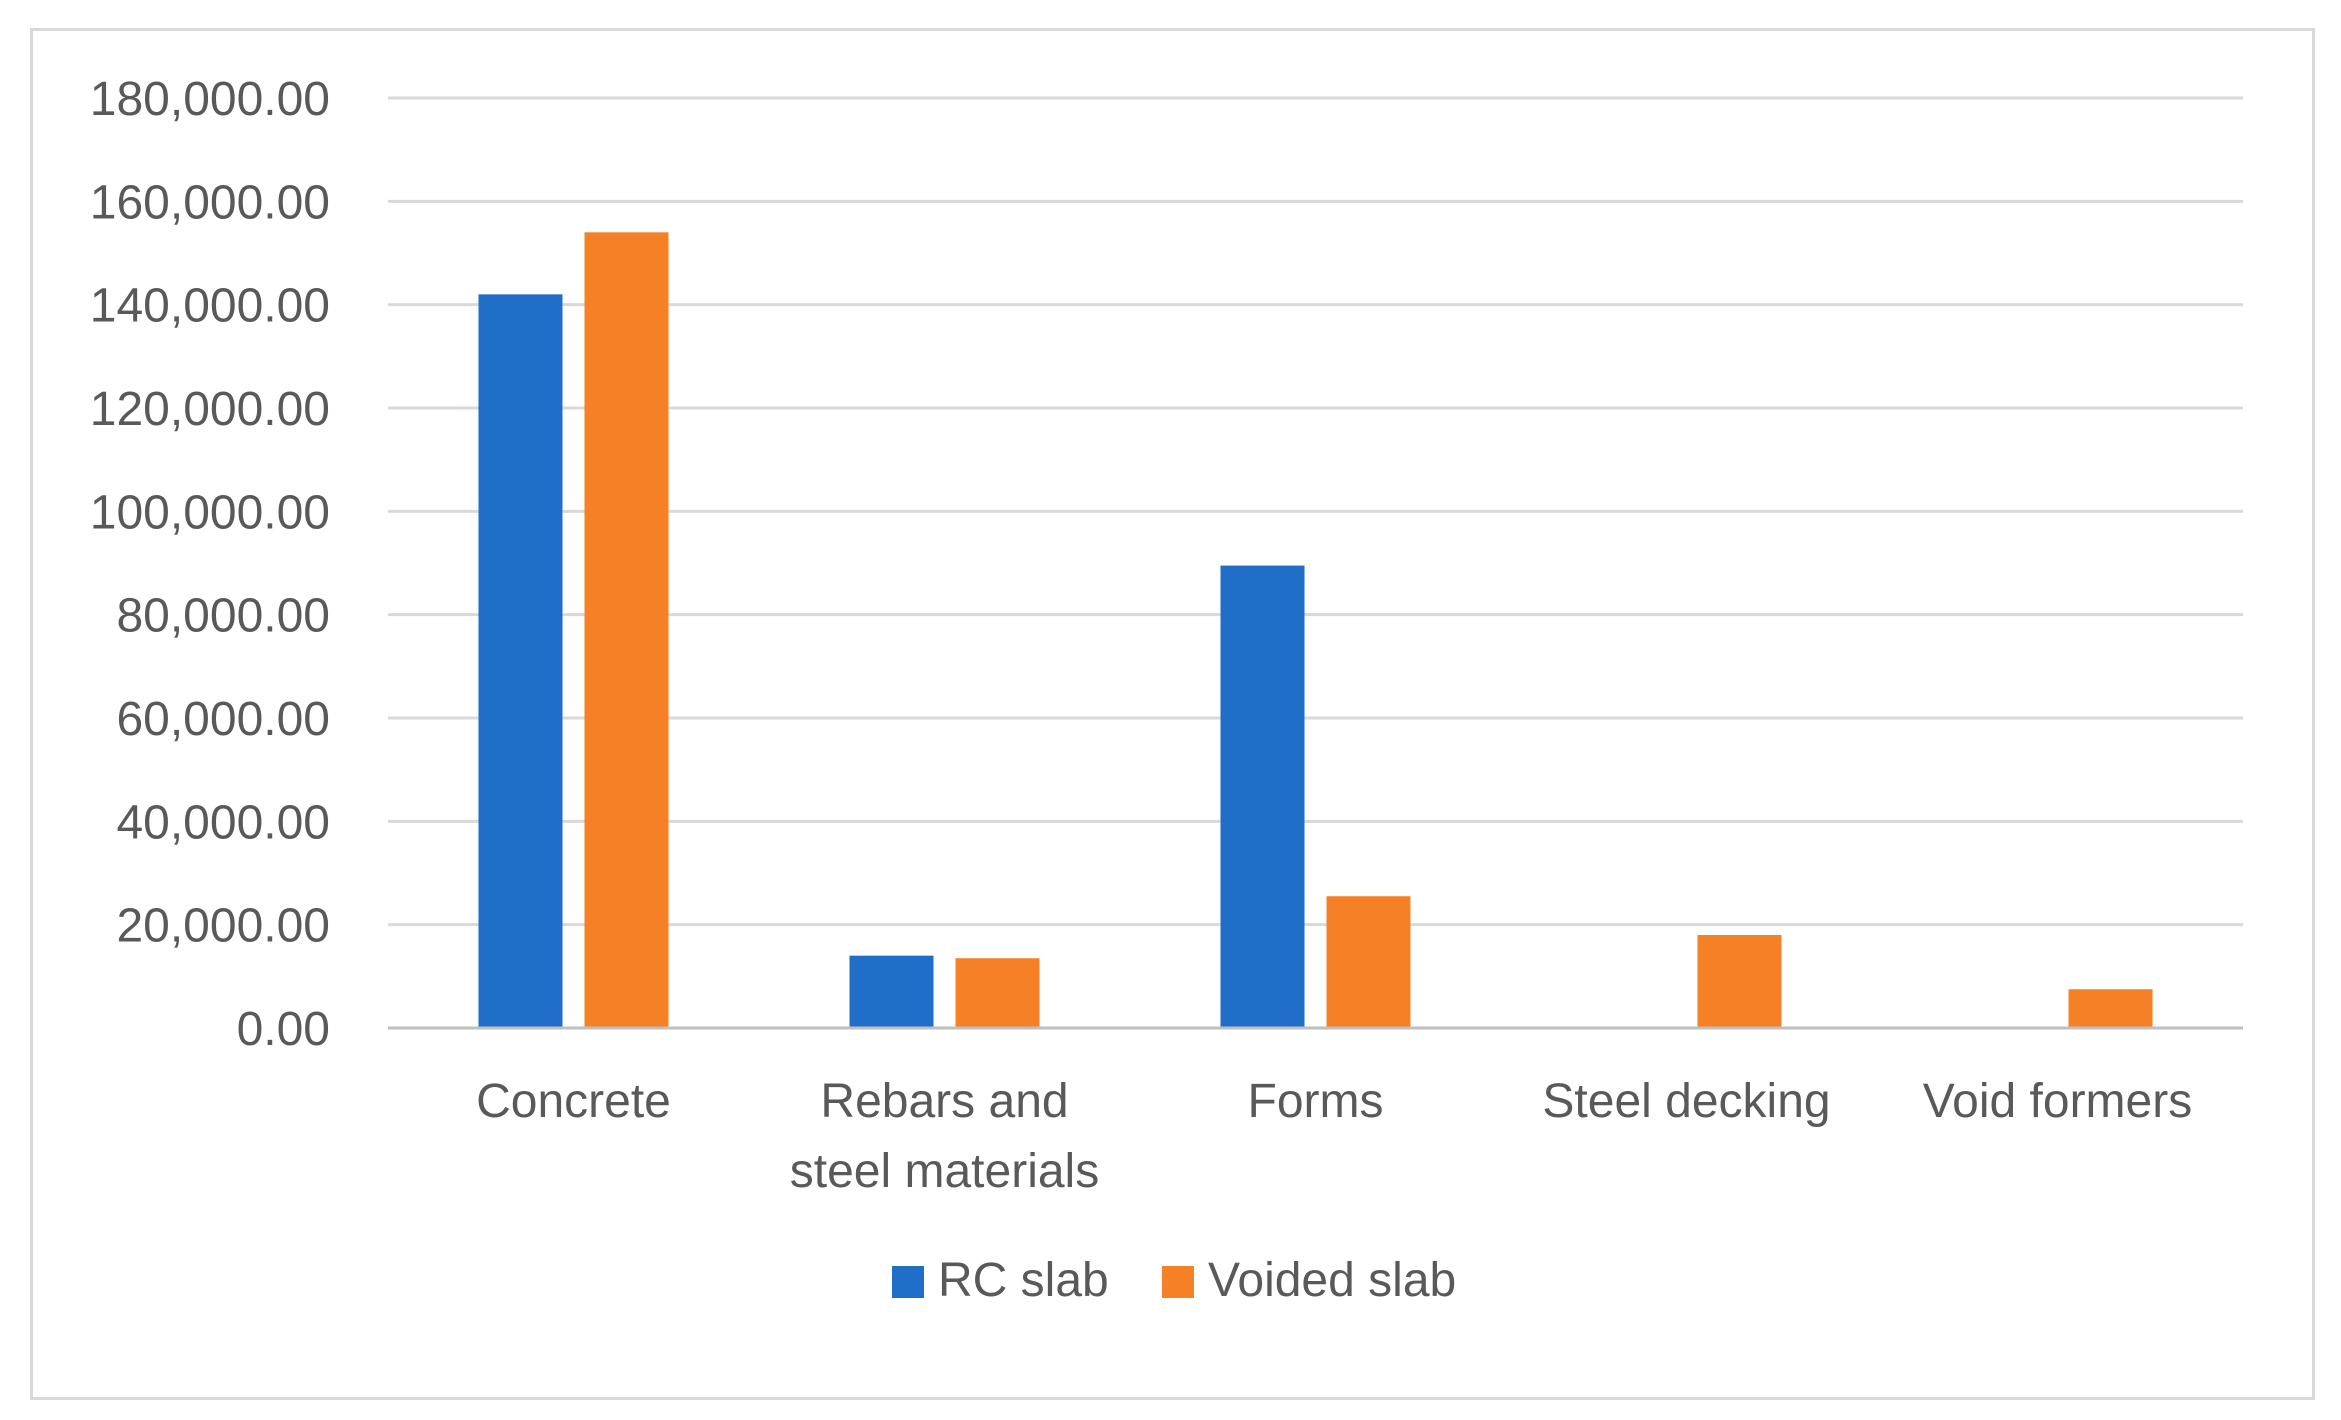 The width and height of the screenshot is (2341, 1420). I want to click on x-category-label: steel materials, so click(944, 1171).